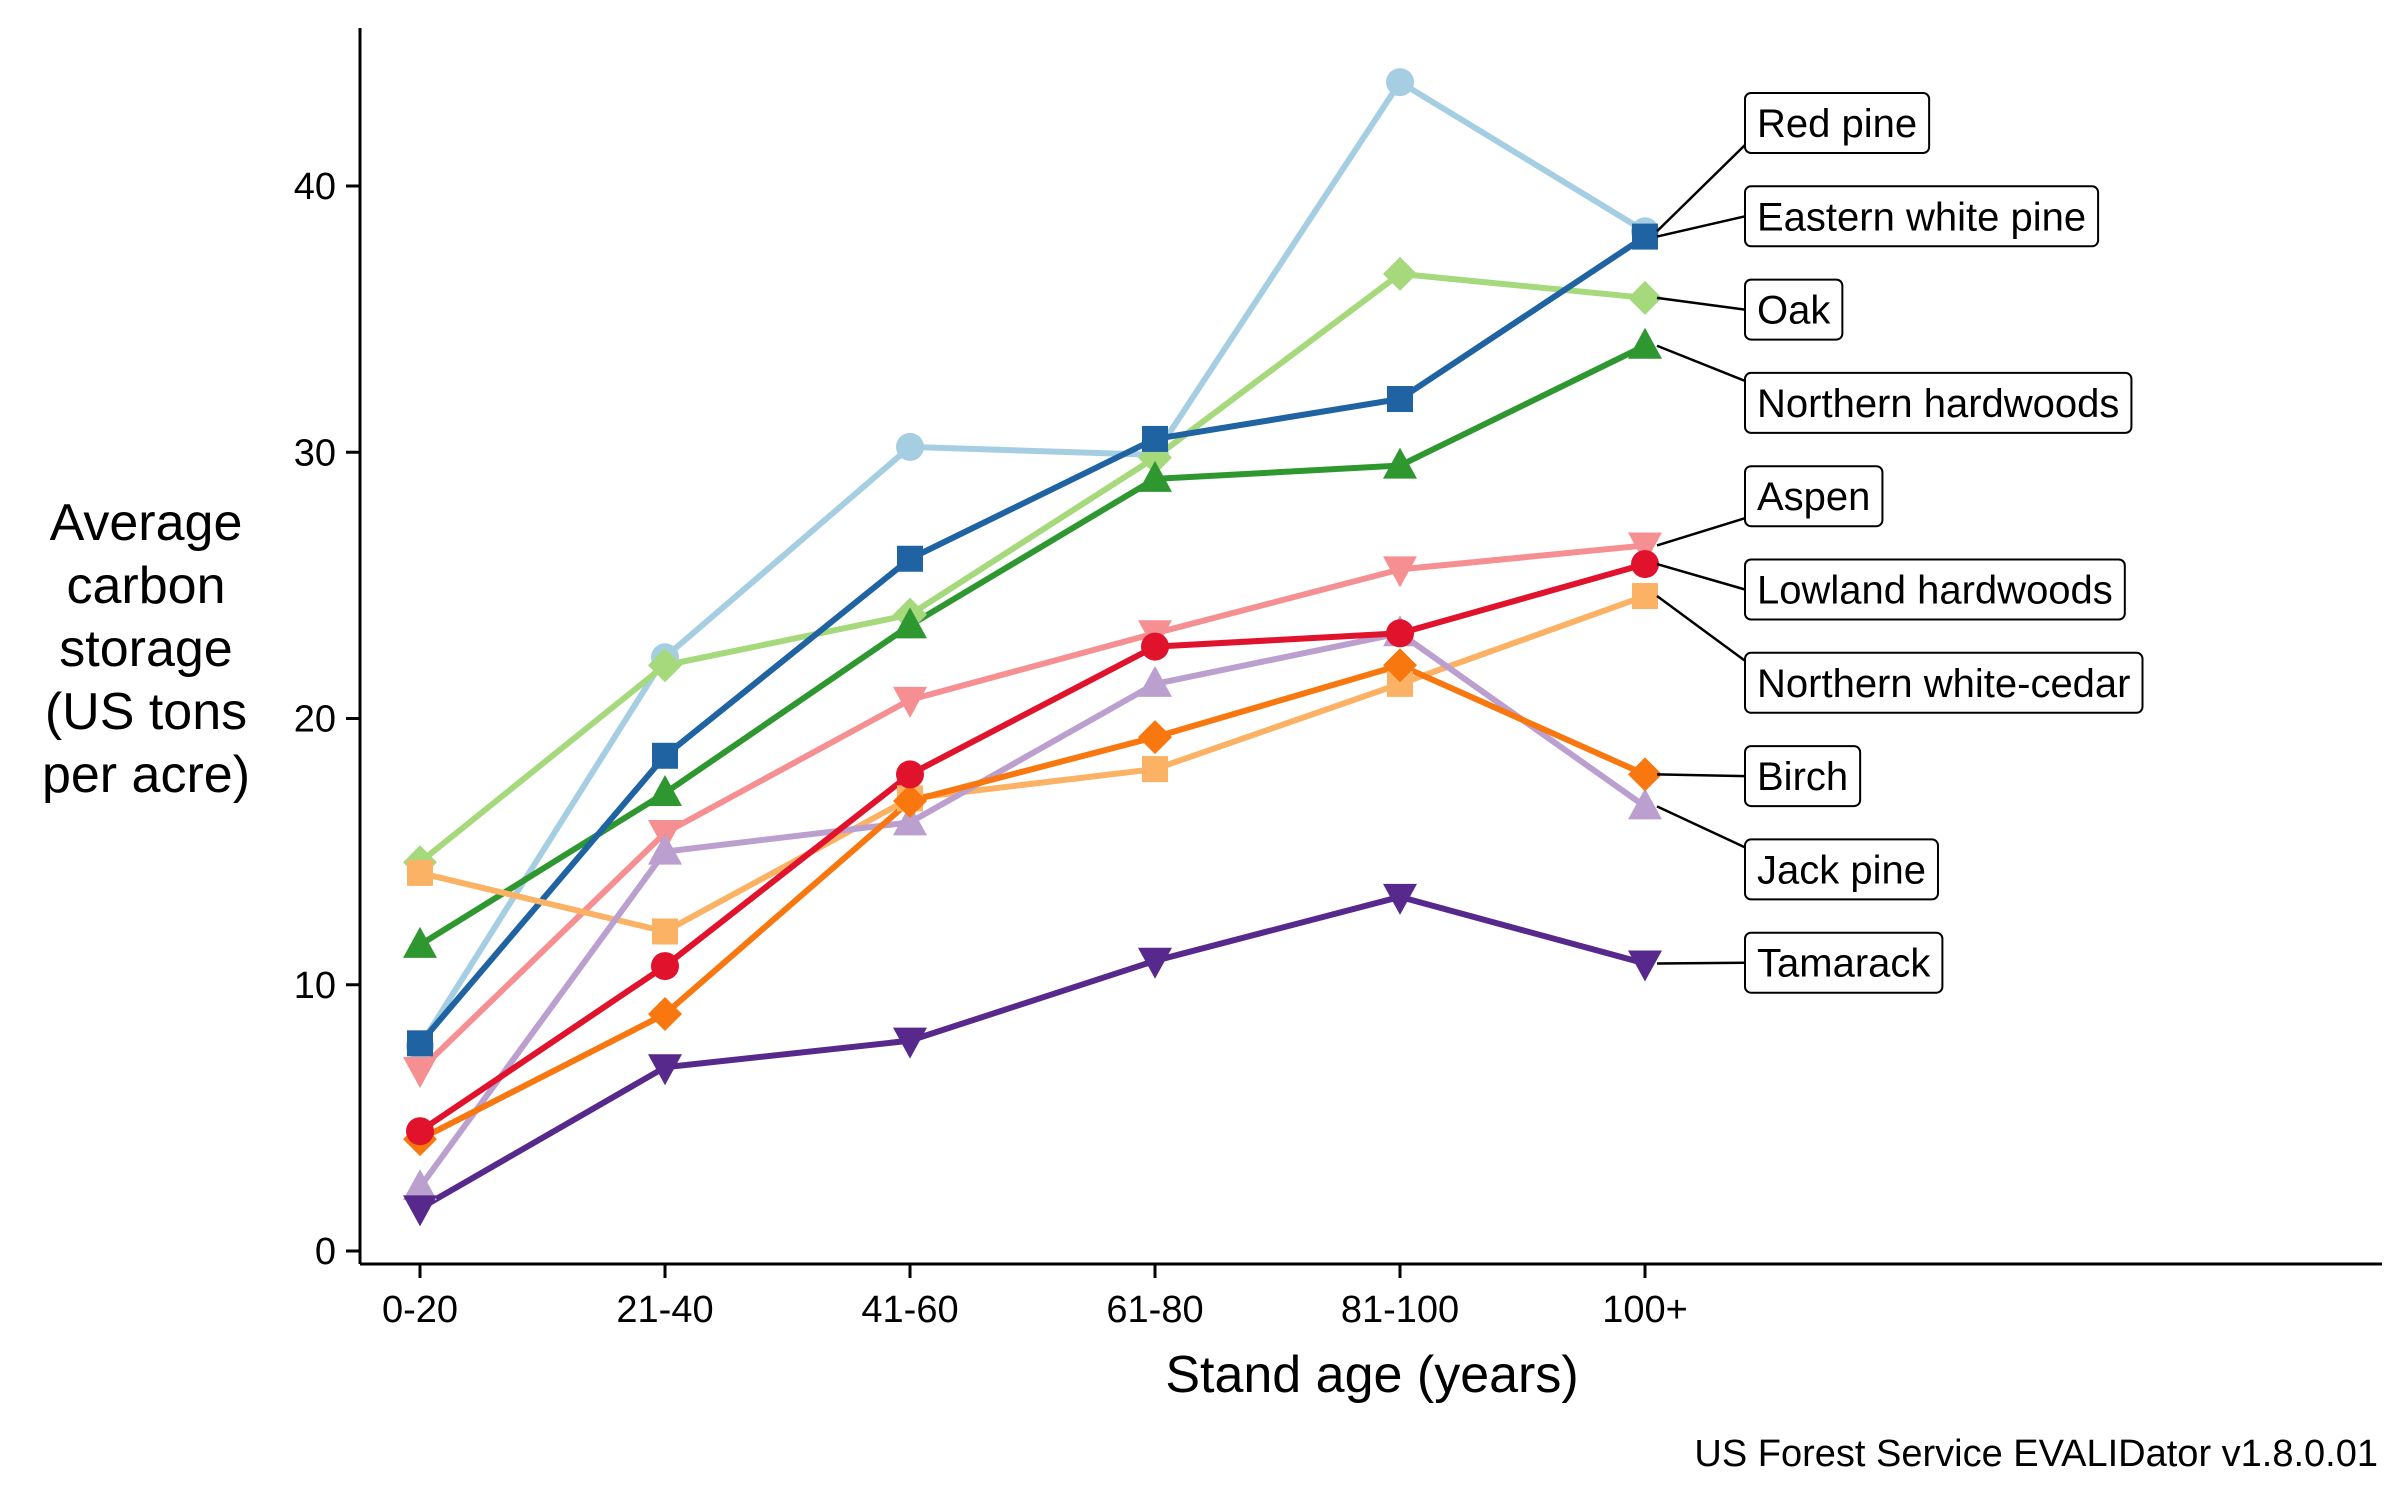 The image size is (2400, 1500). What do you see at coordinates (2036, 1454) in the screenshot?
I see `chart-caption: US Forest Service EVALIDator v1.8.0.01` at bounding box center [2036, 1454].